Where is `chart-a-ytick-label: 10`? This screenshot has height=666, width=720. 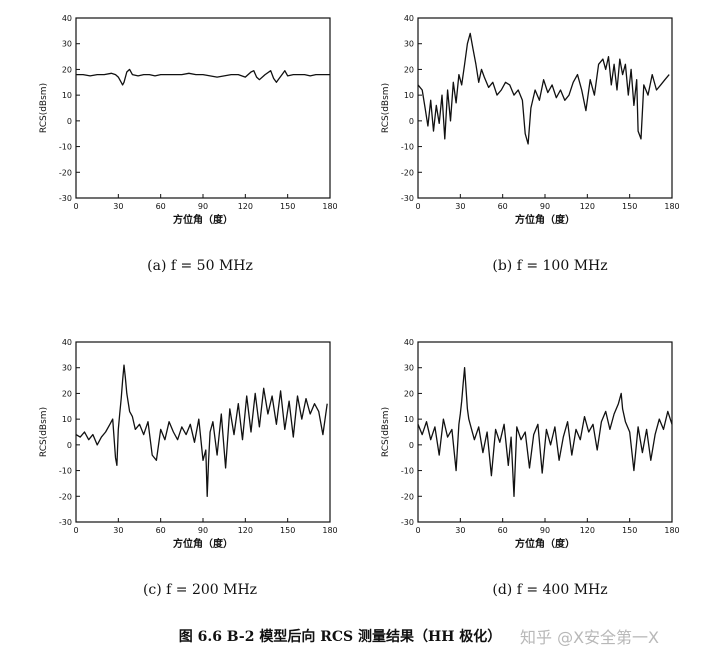 chart-a-ytick-label: 10 is located at coordinates (67, 95).